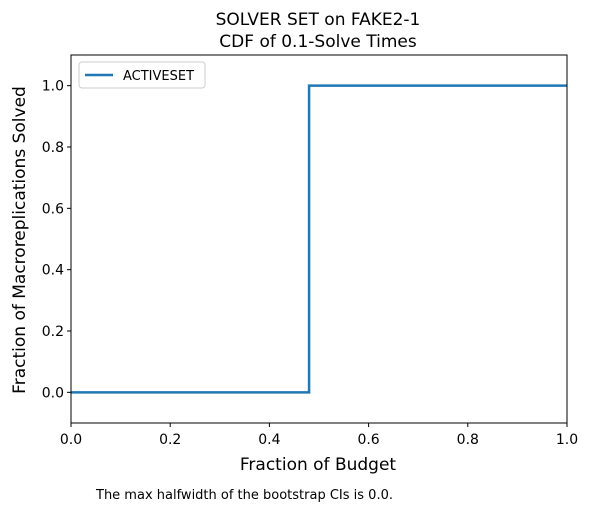 The width and height of the screenshot is (590, 514). I want to click on x-tick-label: 0.2, so click(170, 440).